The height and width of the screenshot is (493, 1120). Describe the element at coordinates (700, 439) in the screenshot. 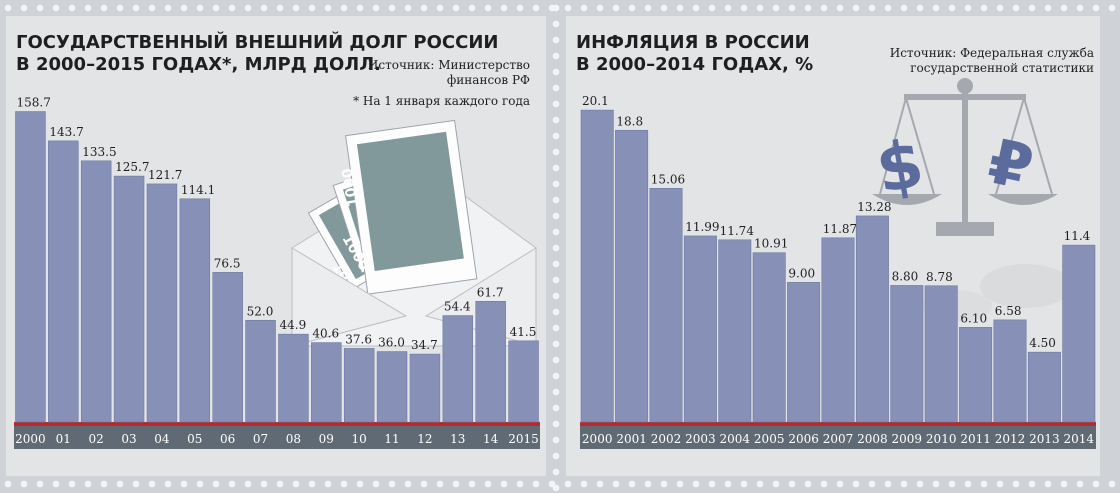

I see `x-tick-label: 2003` at that location.